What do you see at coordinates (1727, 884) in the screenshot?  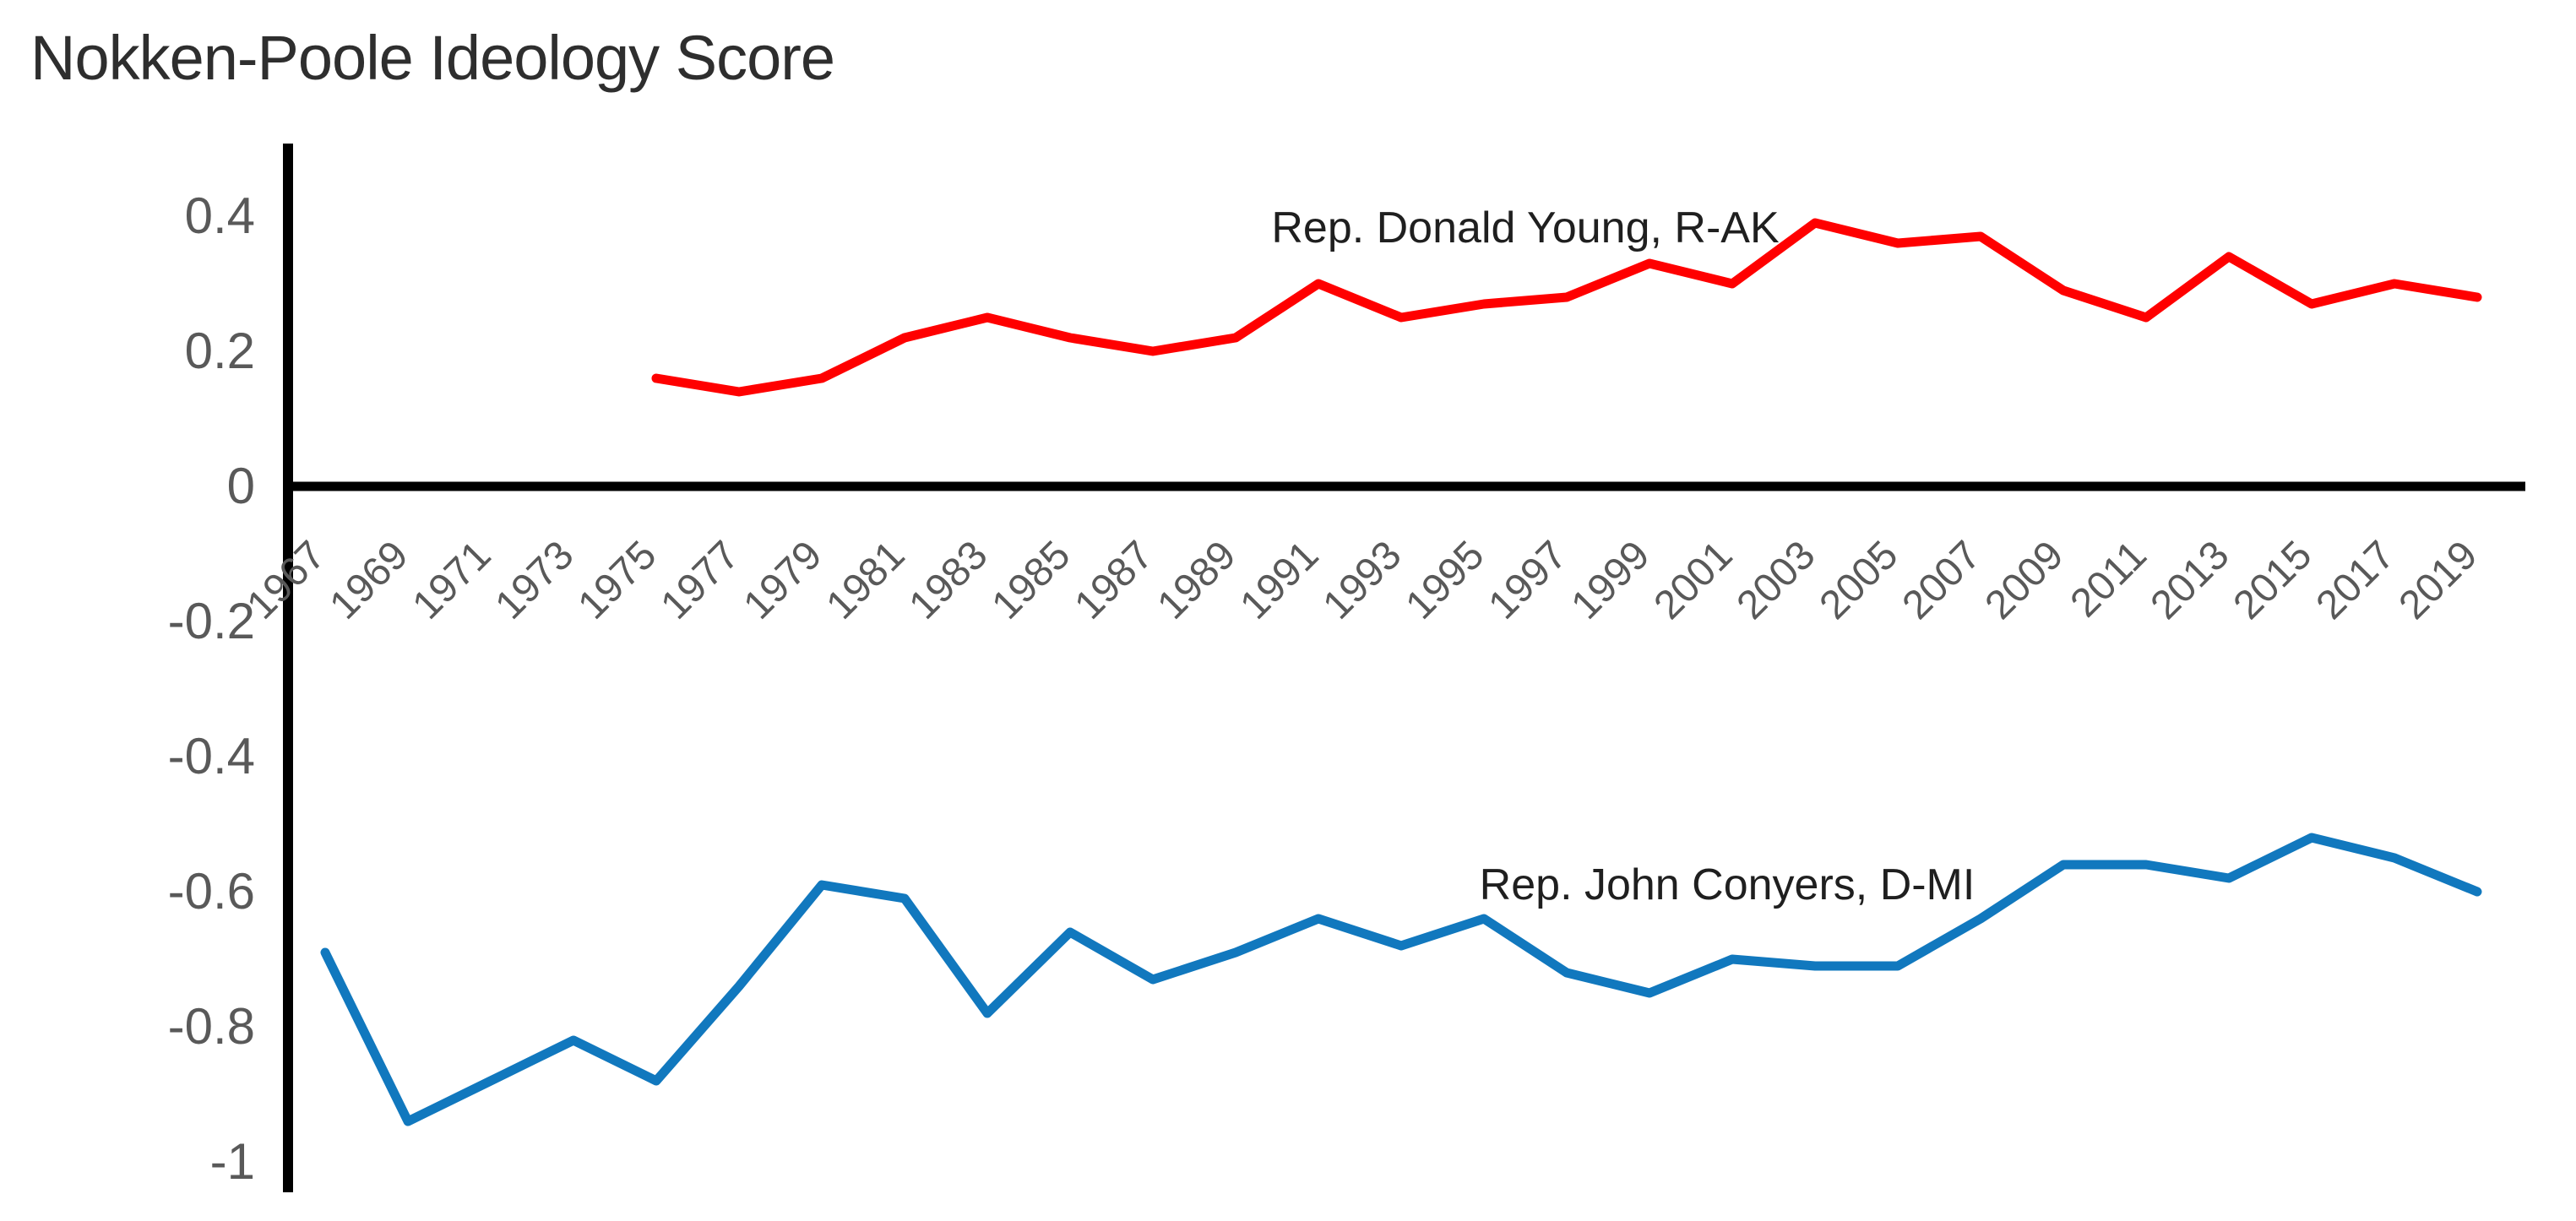 I see `series-label-john-conyers: Rep. John Conyers, D-MI` at bounding box center [1727, 884].